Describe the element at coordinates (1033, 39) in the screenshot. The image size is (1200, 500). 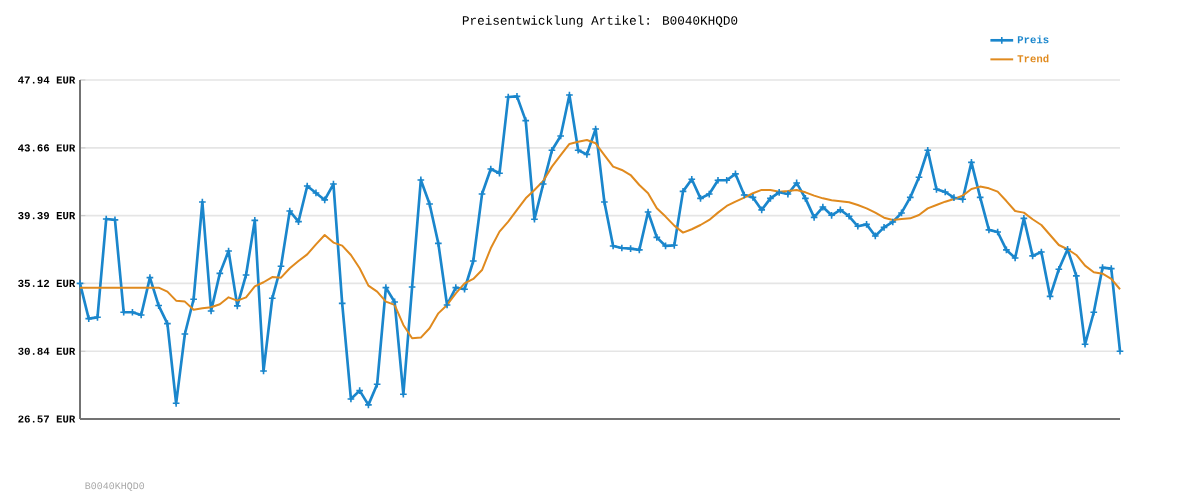
I see `legend-label: Preis` at that location.